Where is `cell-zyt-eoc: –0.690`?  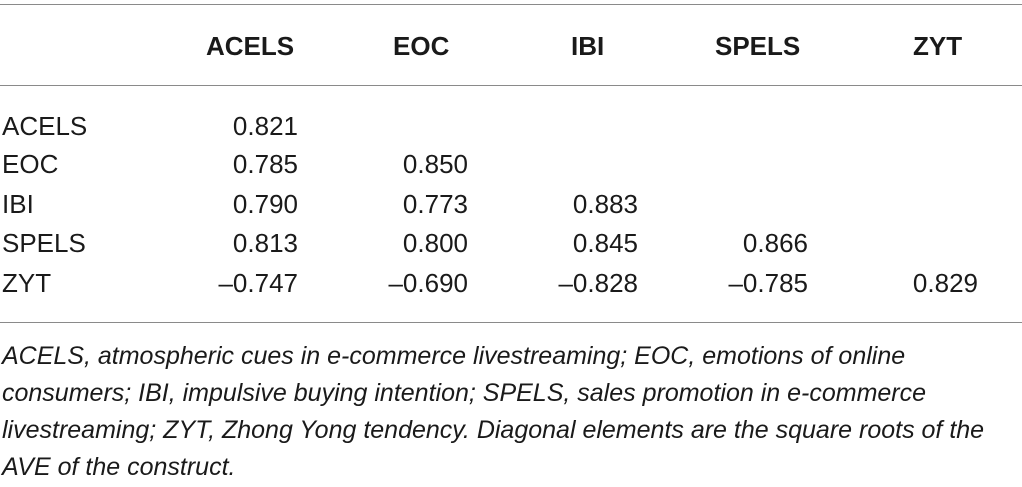
cell-zyt-eoc: –0.690 is located at coordinates (428, 283).